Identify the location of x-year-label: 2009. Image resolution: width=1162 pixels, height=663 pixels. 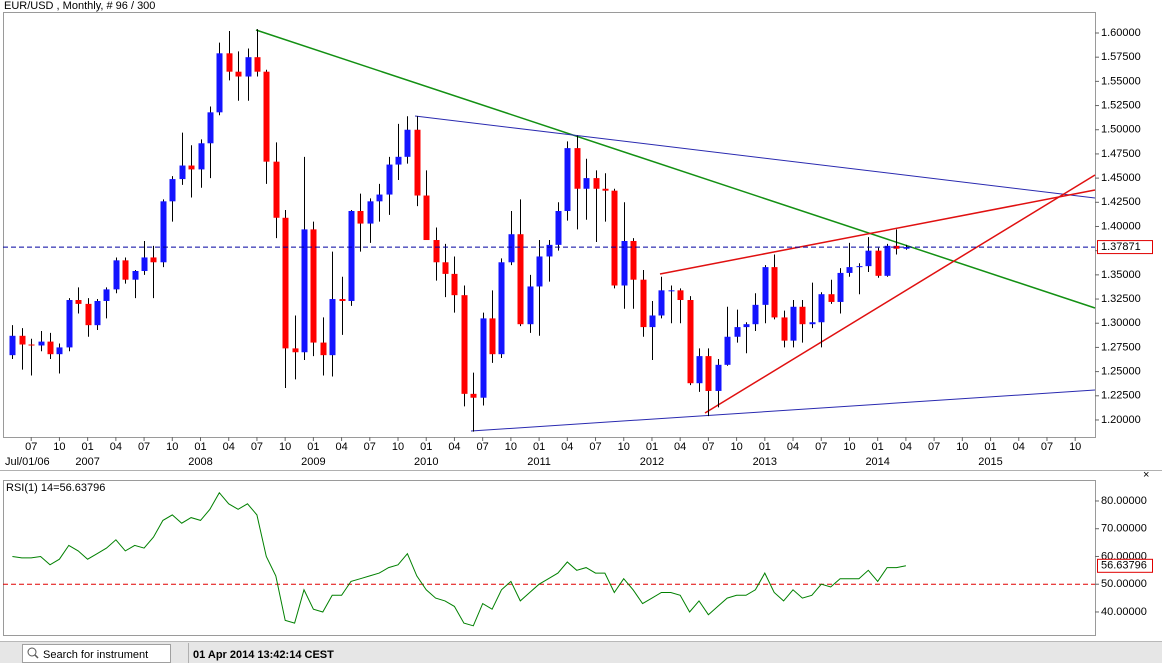
(313, 462).